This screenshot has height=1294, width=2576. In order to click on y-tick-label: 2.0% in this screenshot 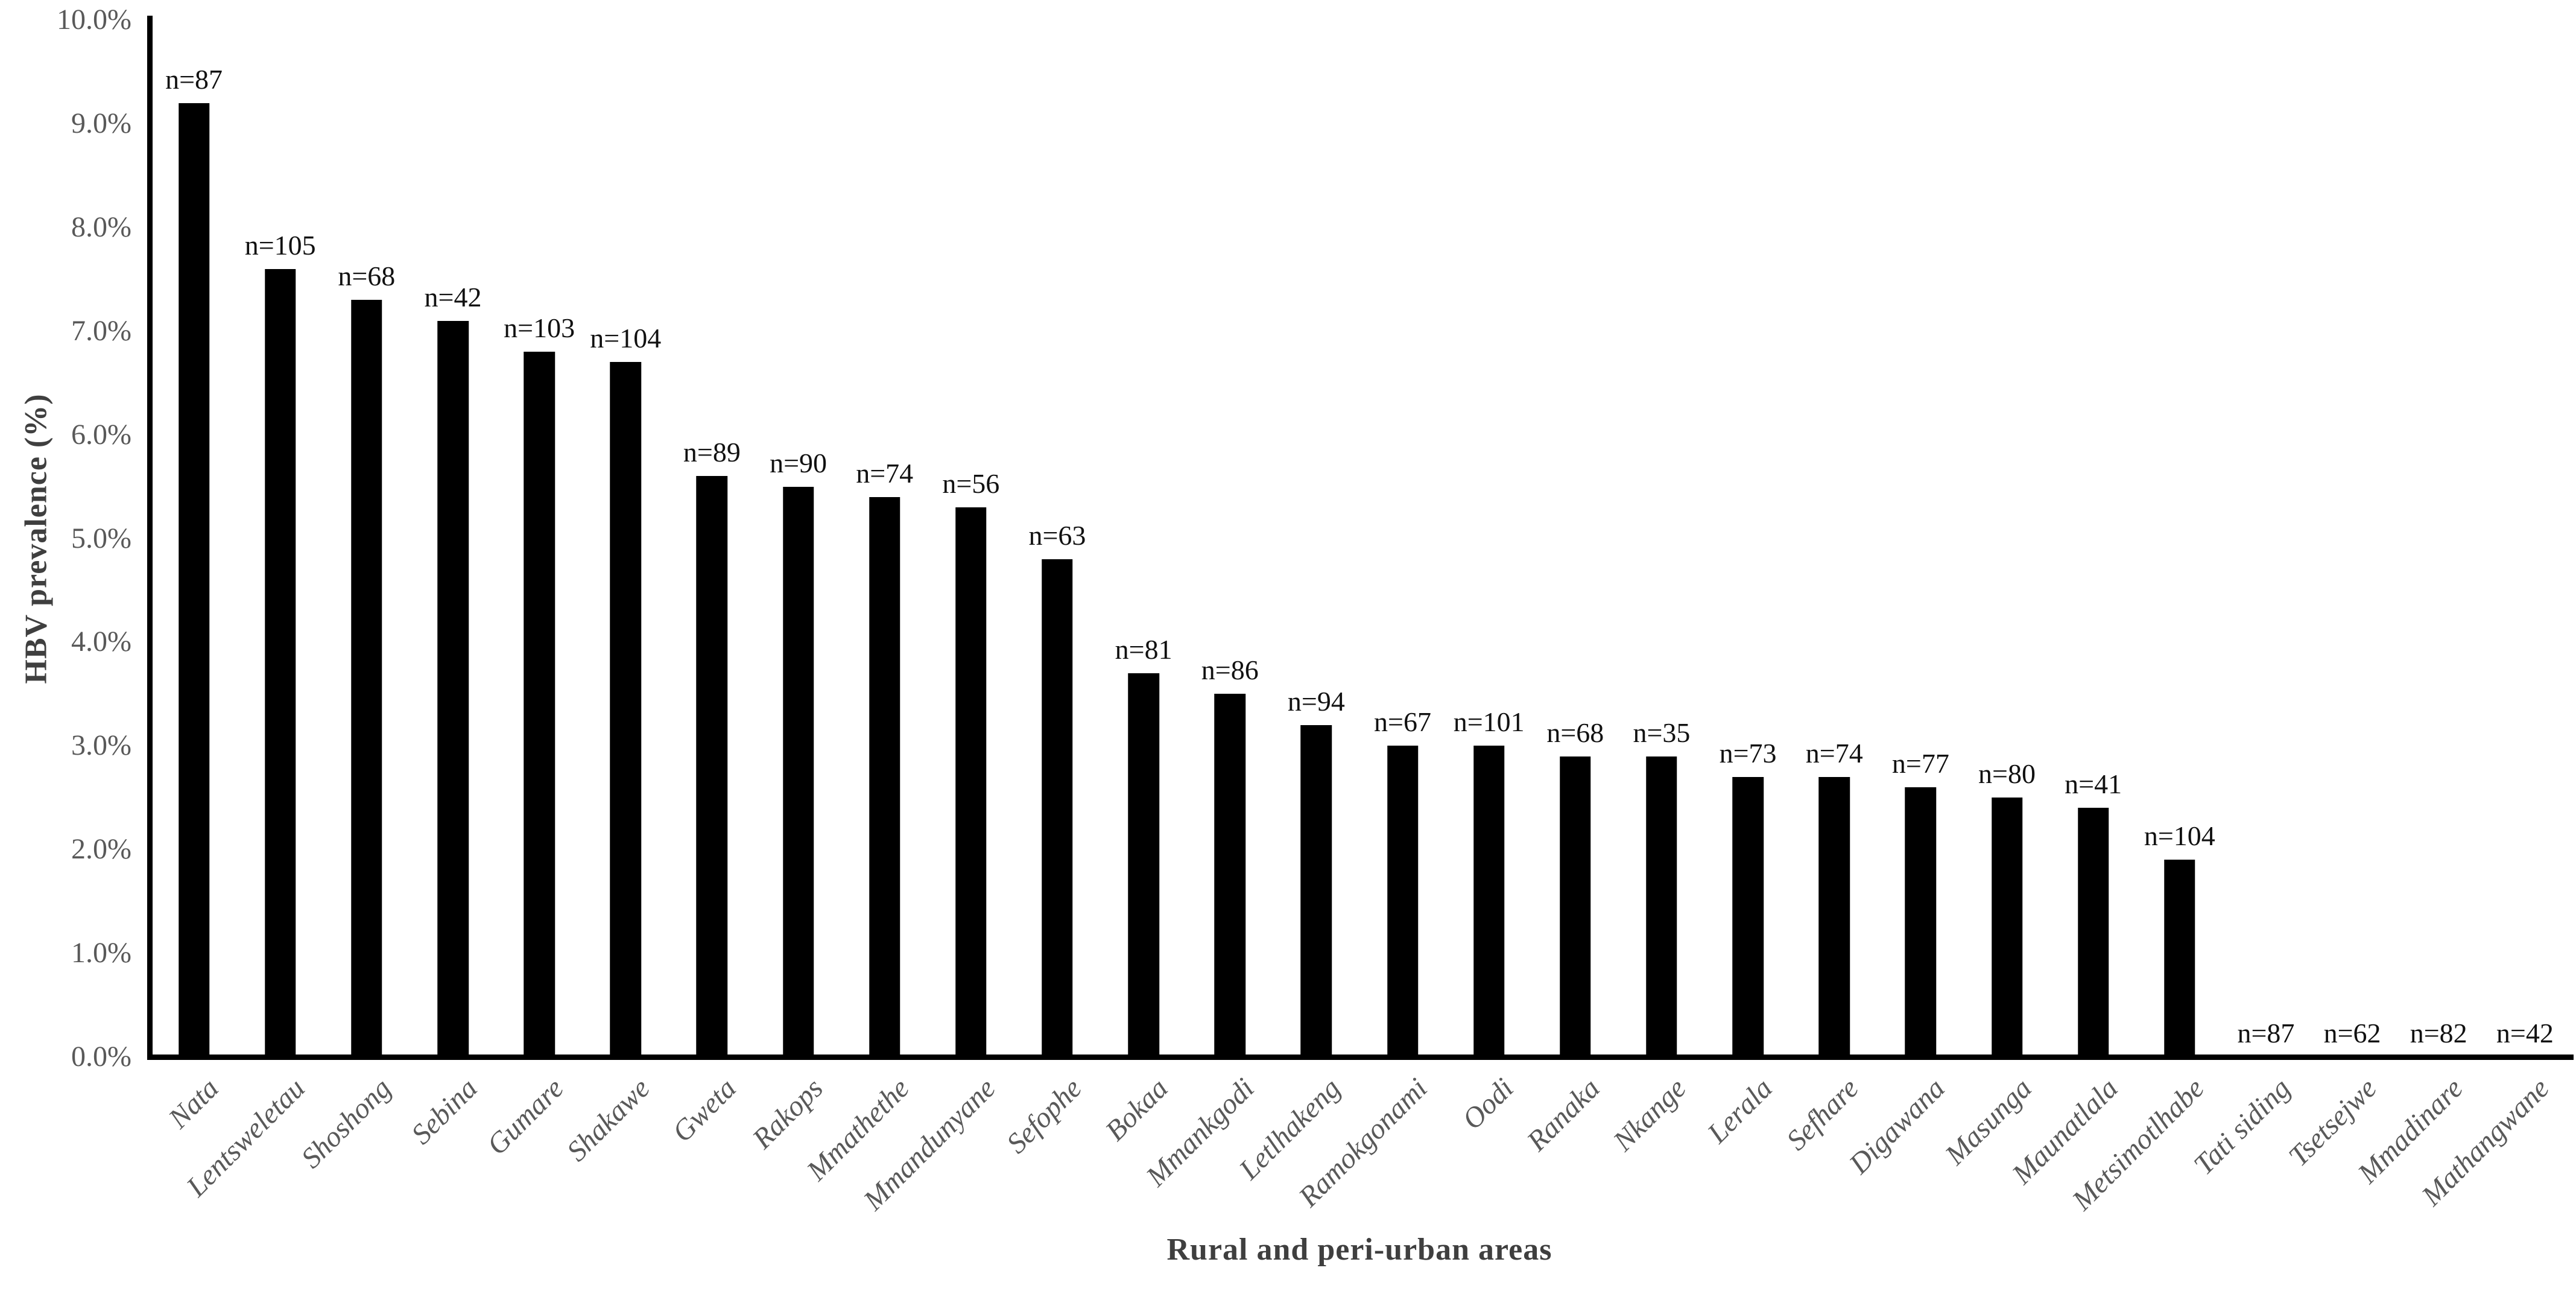, I will do `click(101, 849)`.